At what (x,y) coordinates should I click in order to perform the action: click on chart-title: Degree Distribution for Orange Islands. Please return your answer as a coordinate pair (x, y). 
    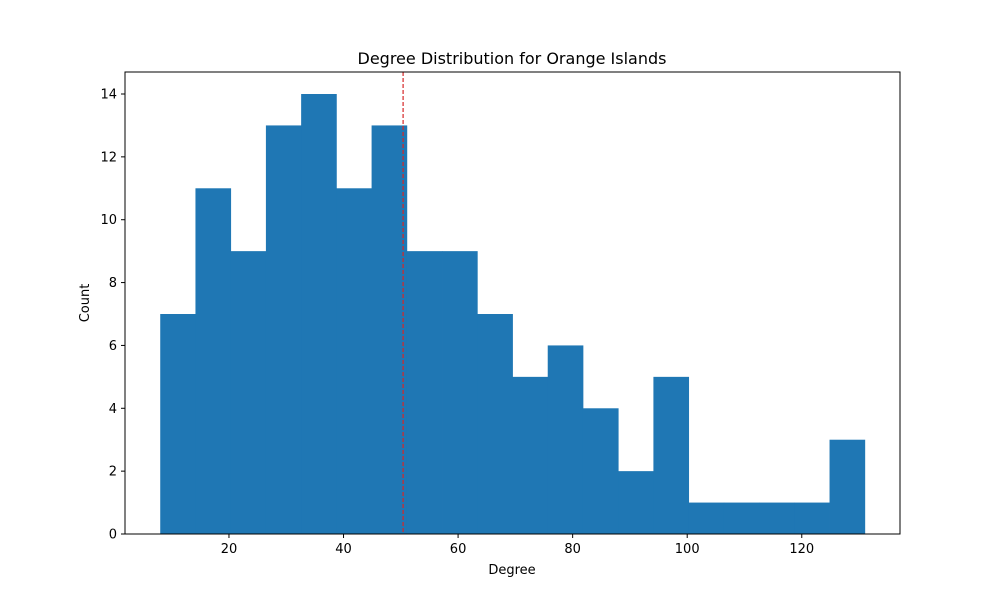
    Looking at the image, I should click on (512, 58).